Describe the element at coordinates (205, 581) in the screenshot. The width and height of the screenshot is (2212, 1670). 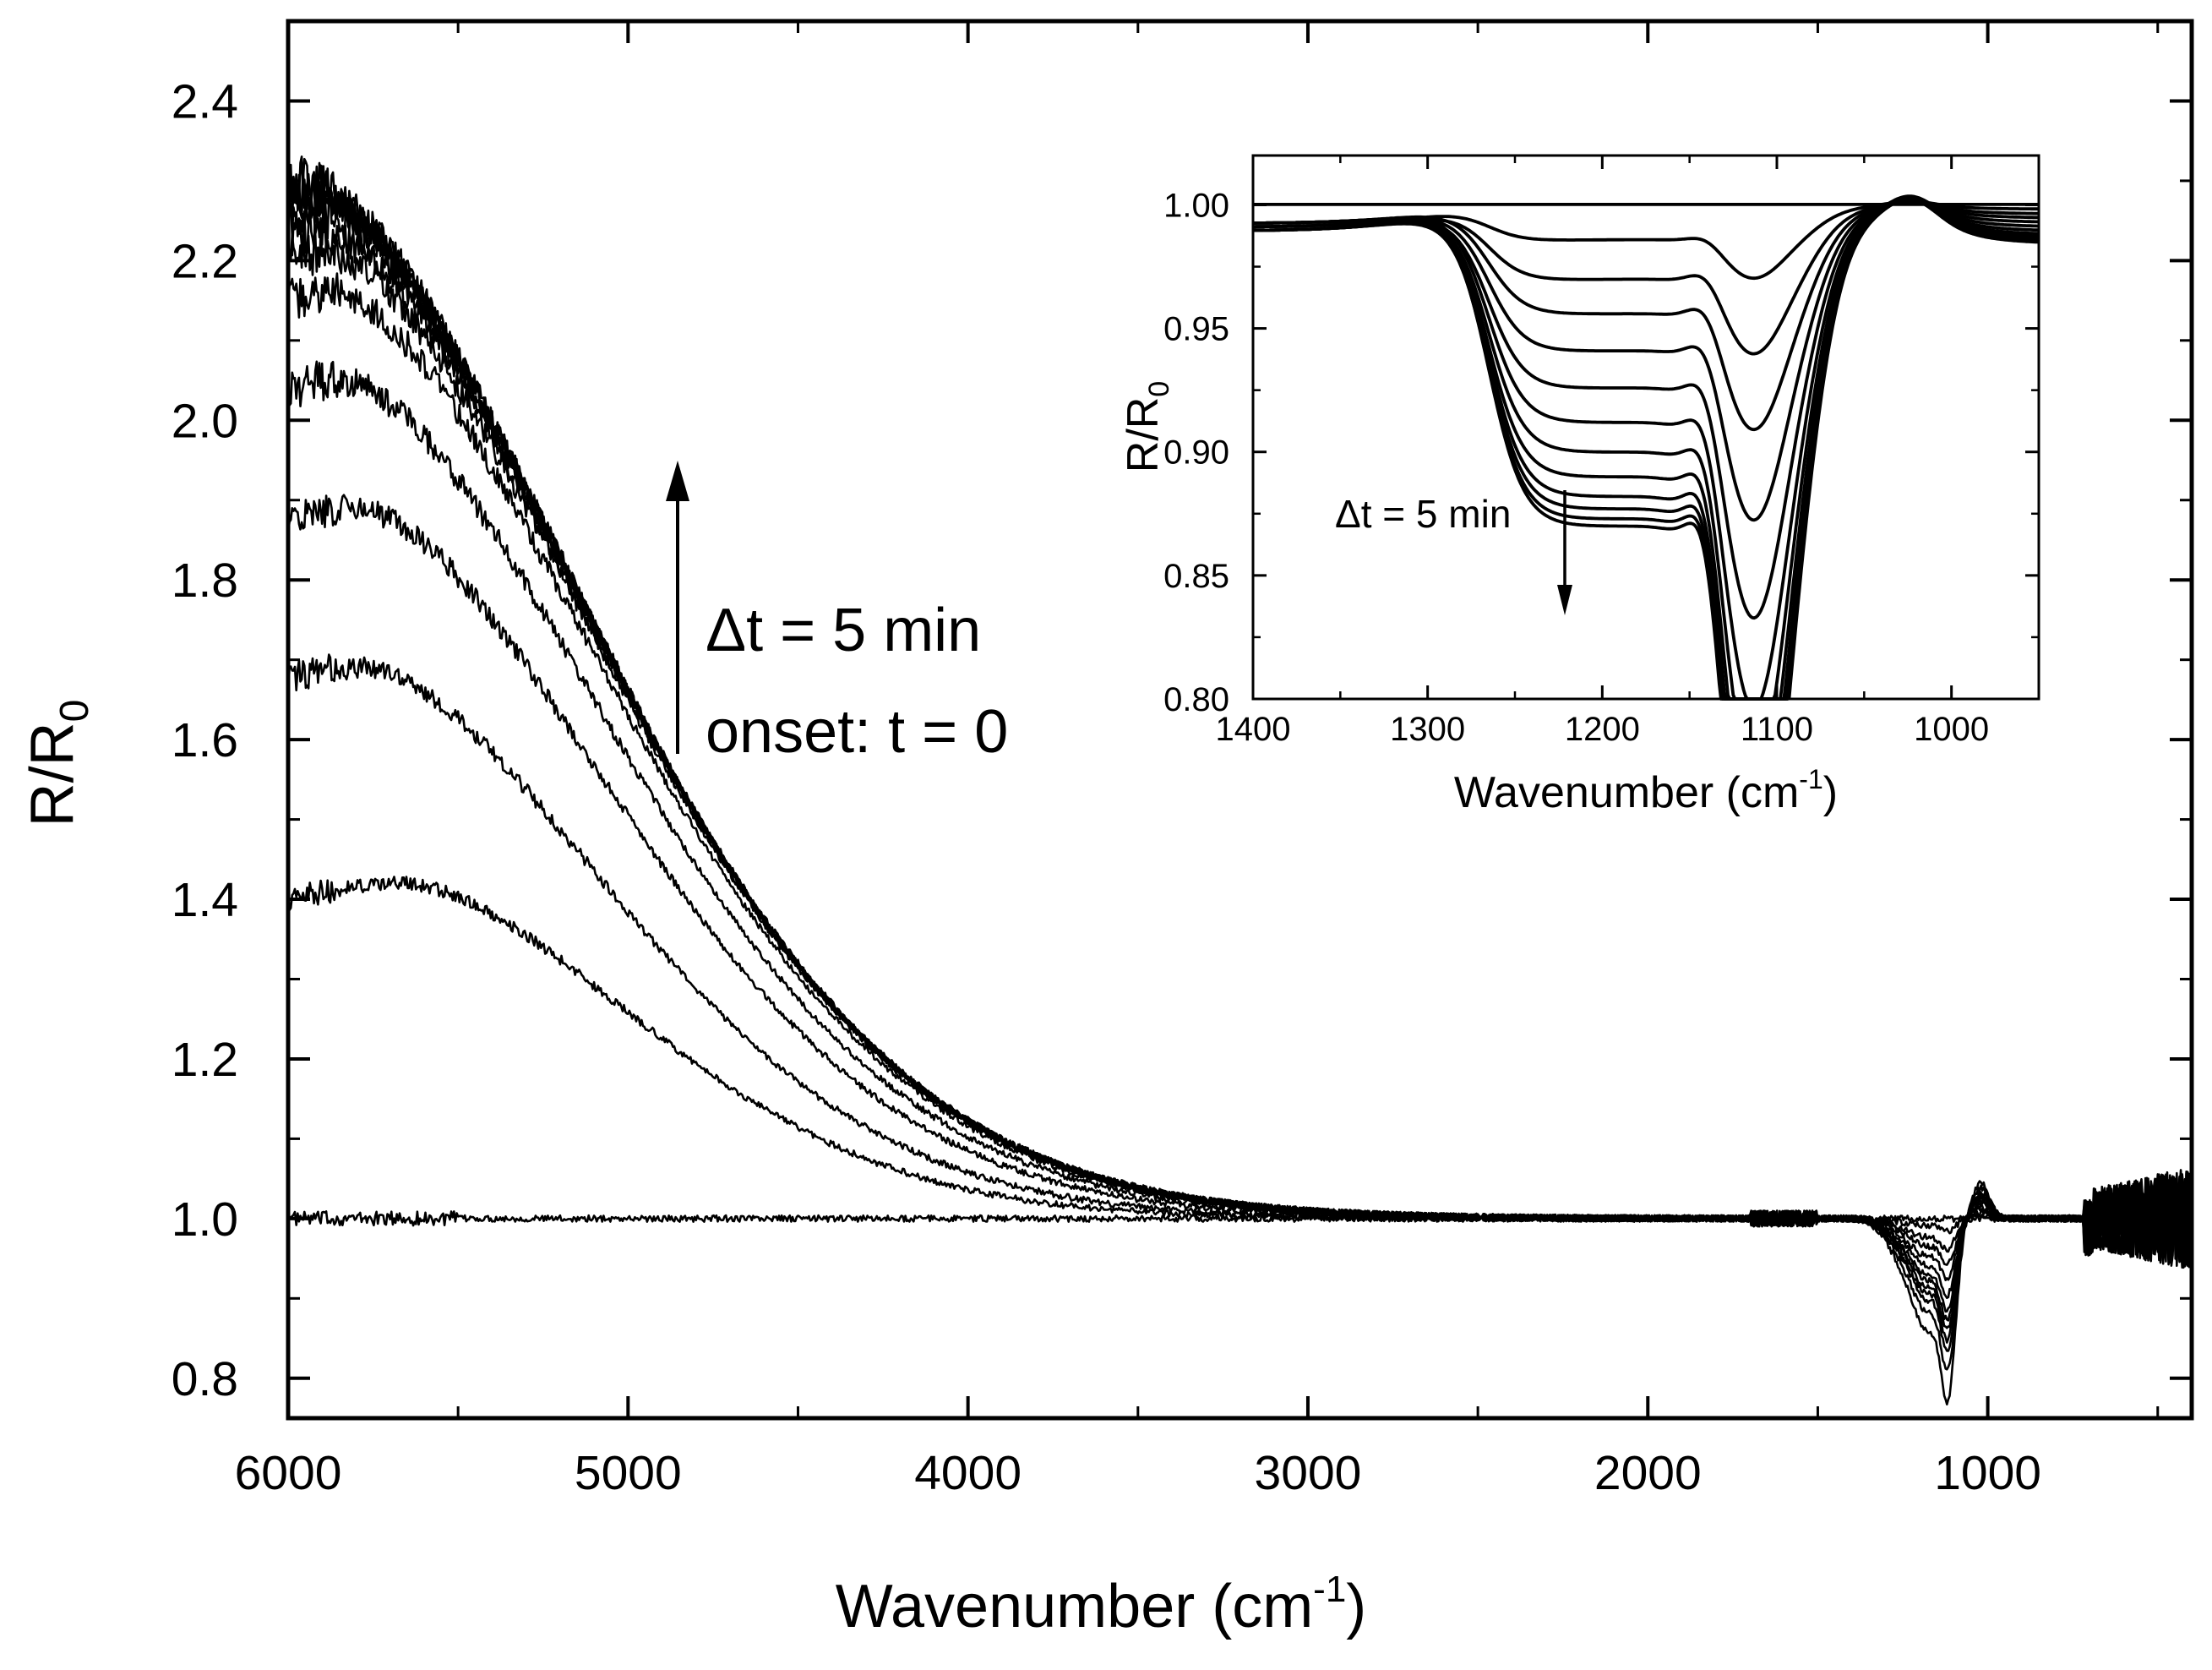
I see `main-y-tick-label: 1.8` at that location.